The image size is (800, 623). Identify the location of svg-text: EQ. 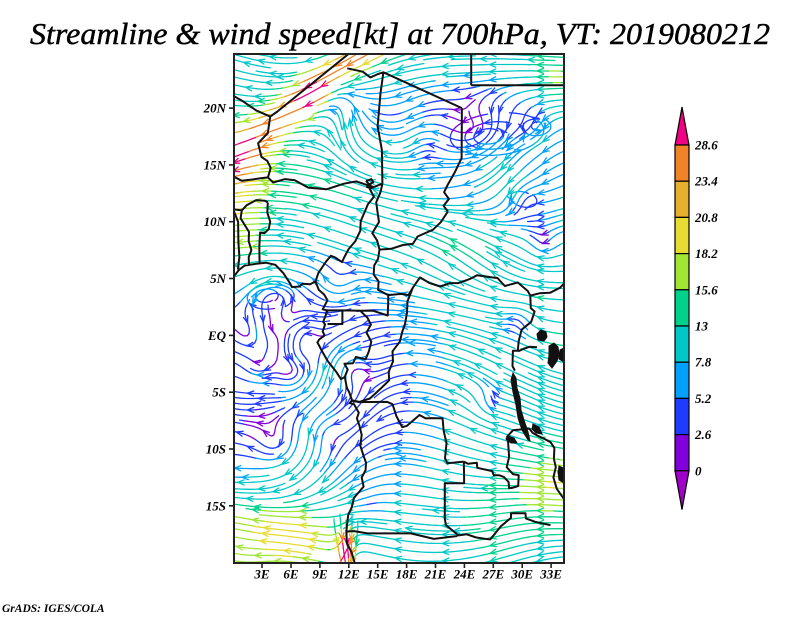
(217, 335).